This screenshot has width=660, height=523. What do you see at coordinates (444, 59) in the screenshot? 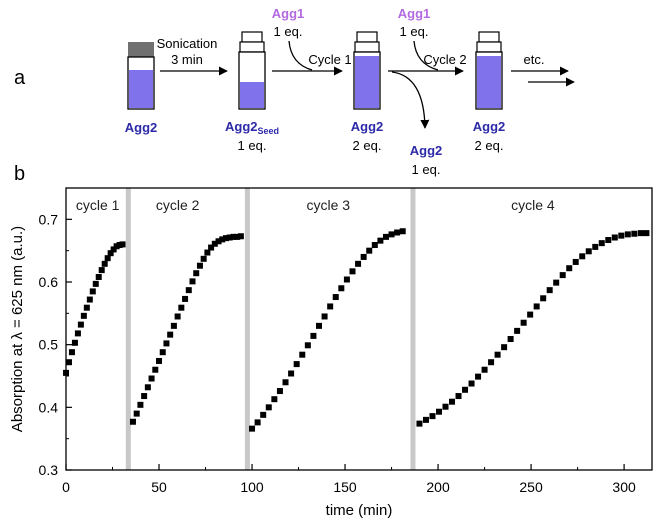
I see `cycle2-label: Cycle 2` at bounding box center [444, 59].